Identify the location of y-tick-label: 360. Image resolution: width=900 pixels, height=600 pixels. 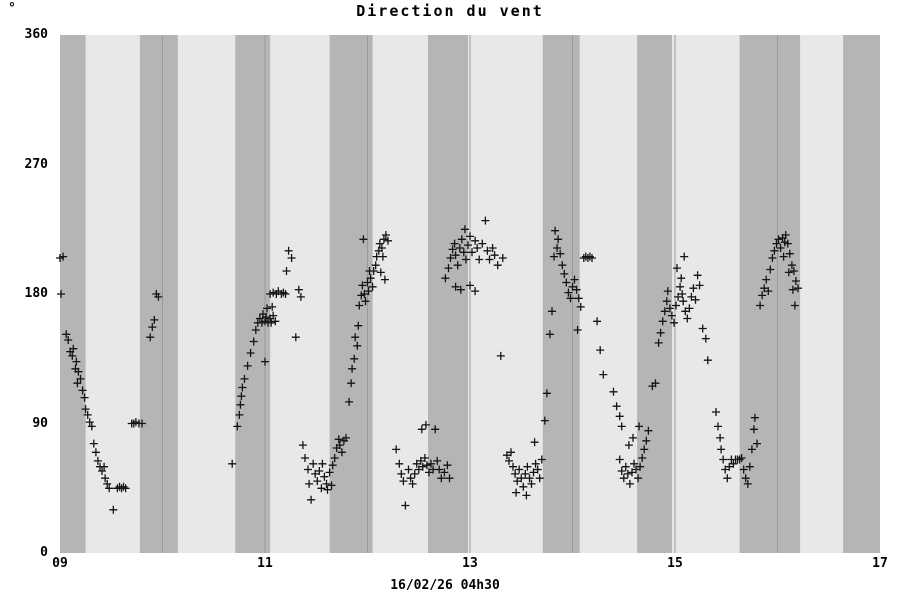
(36, 34).